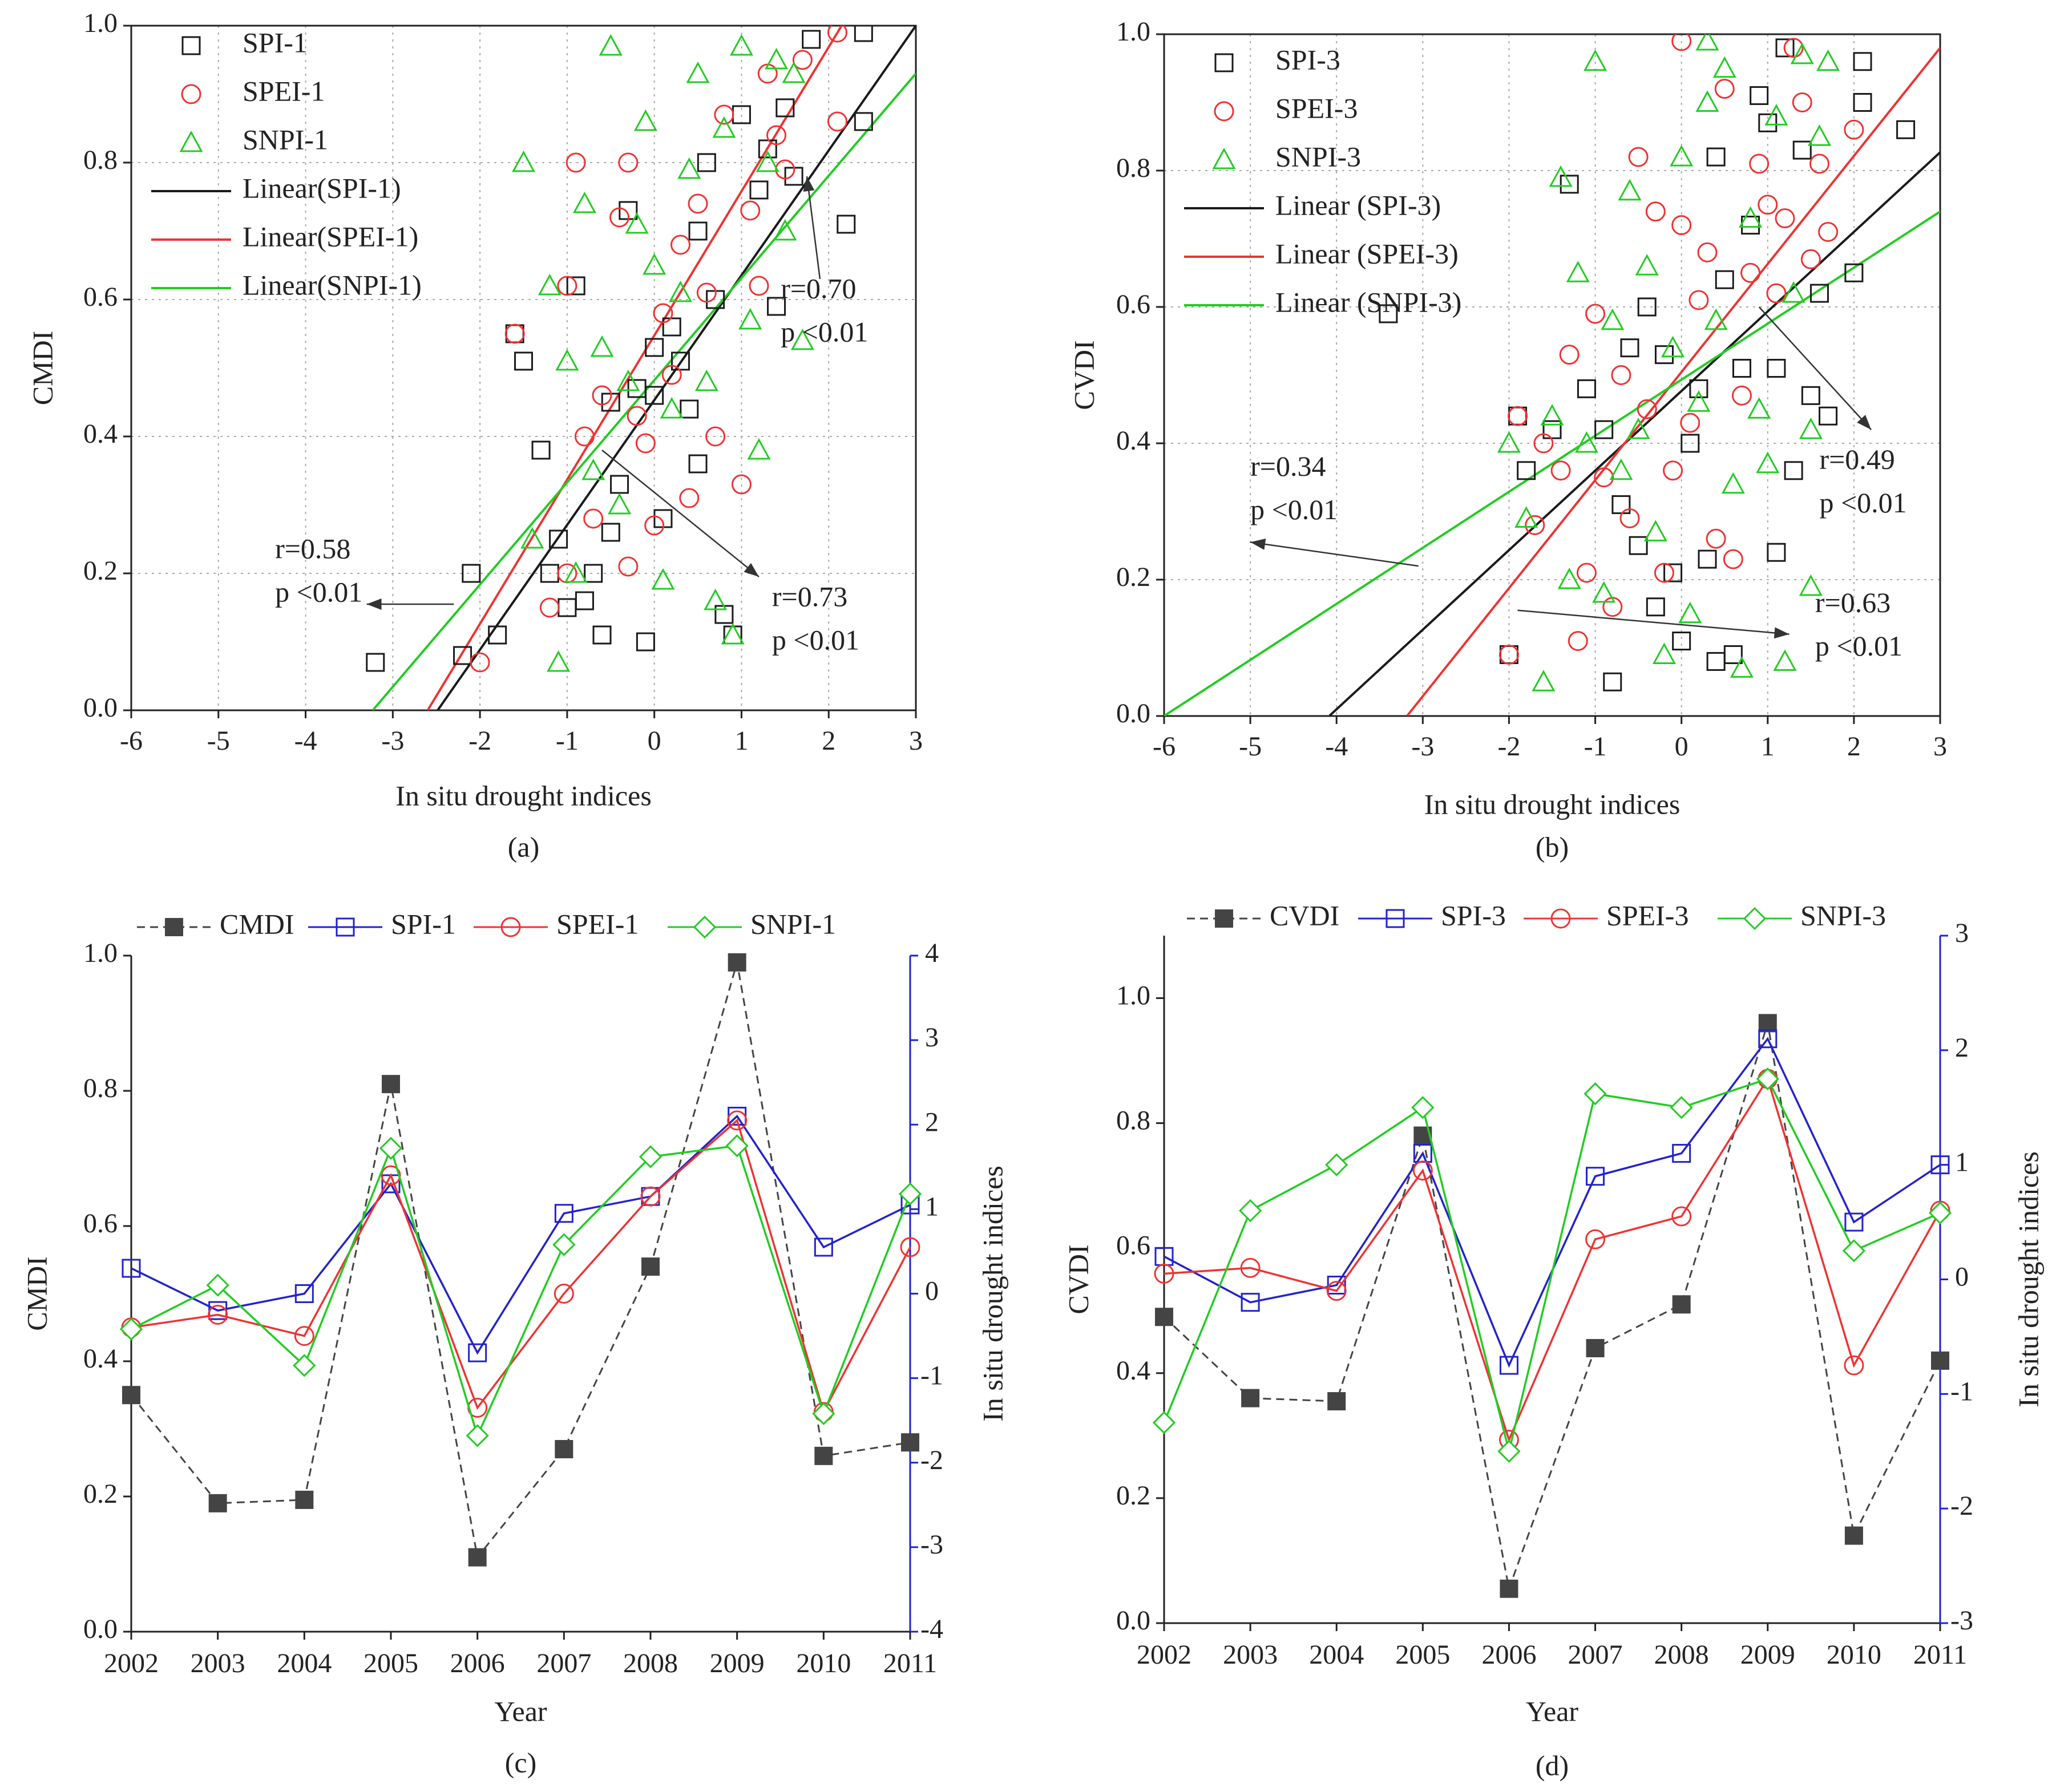 This screenshot has height=1792, width=2052. I want to click on legend-label: SPI-1, so click(423, 924).